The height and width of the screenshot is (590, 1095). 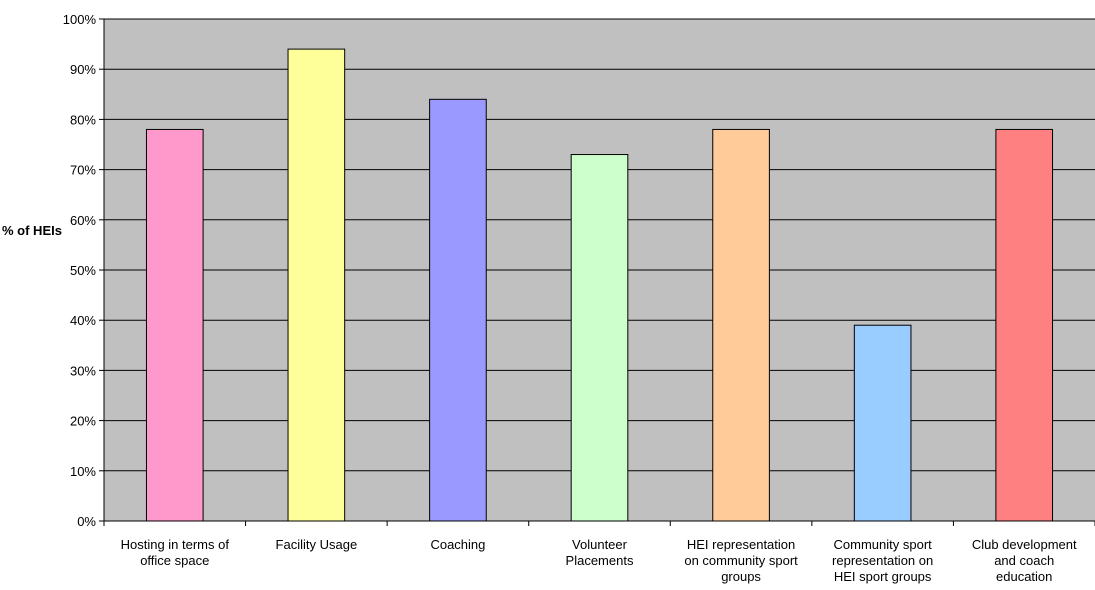 I want to click on x-category-label-line: Placements, so click(x=600, y=560).